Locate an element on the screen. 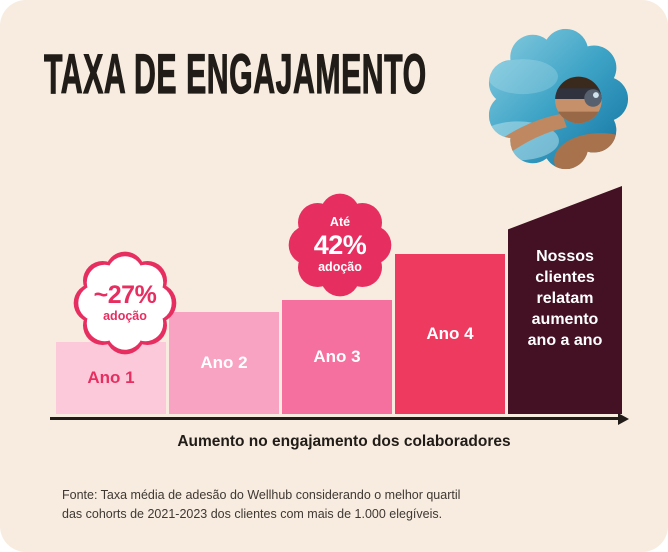  bar-ano-1-label: Ano 1 is located at coordinates (111, 377).